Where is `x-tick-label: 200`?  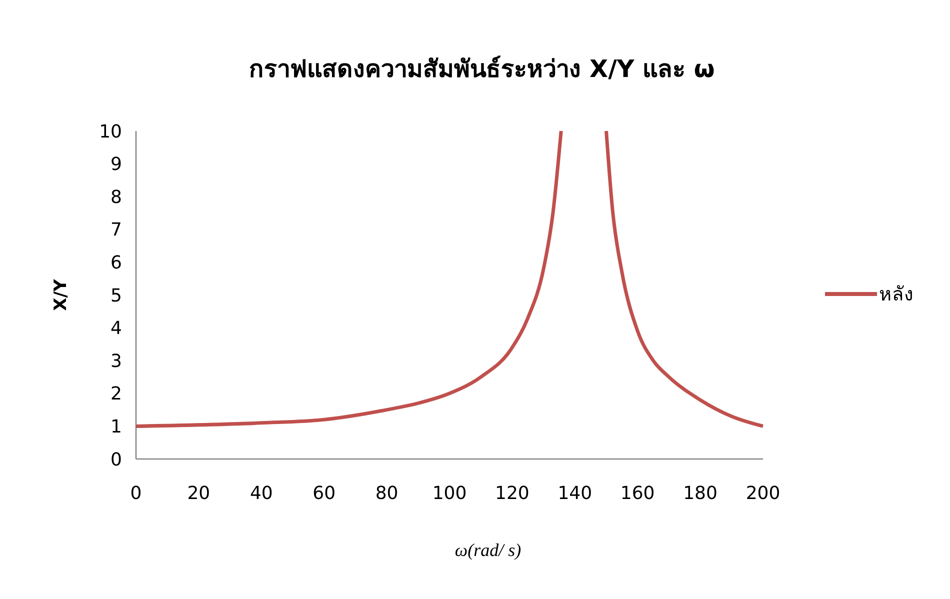
x-tick-label: 200 is located at coordinates (763, 493).